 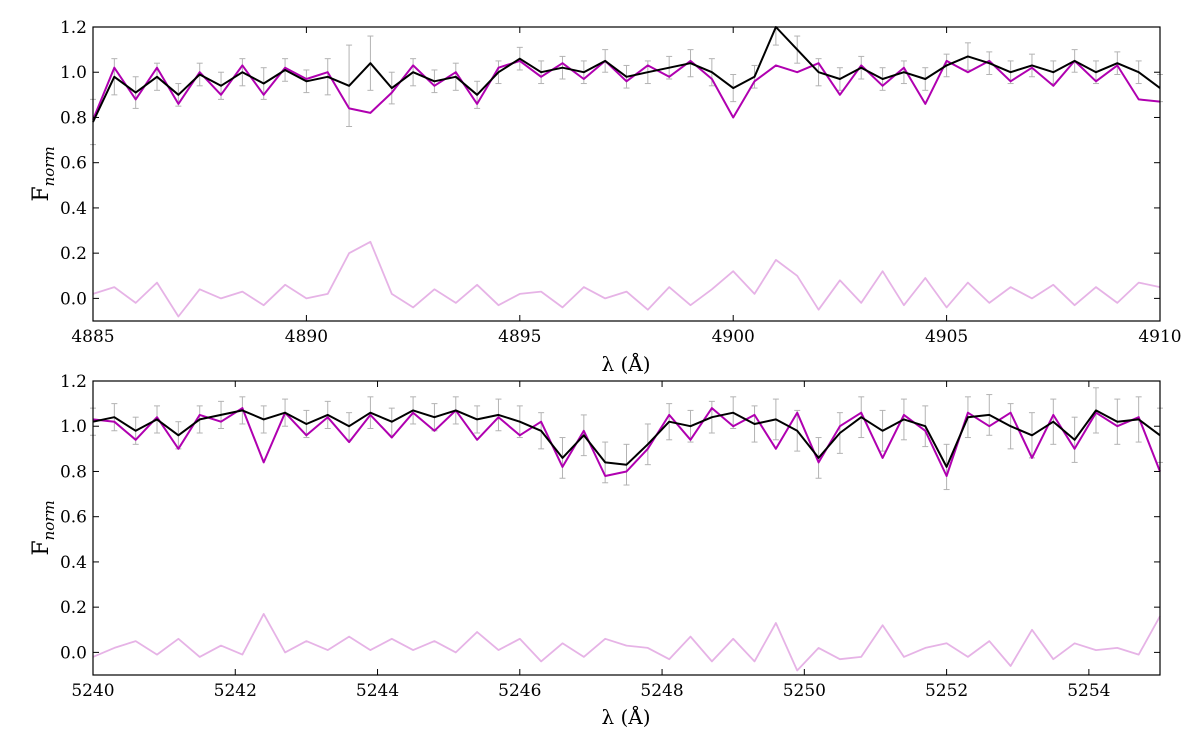 I want to click on top-error-bars, so click(x=626, y=86).